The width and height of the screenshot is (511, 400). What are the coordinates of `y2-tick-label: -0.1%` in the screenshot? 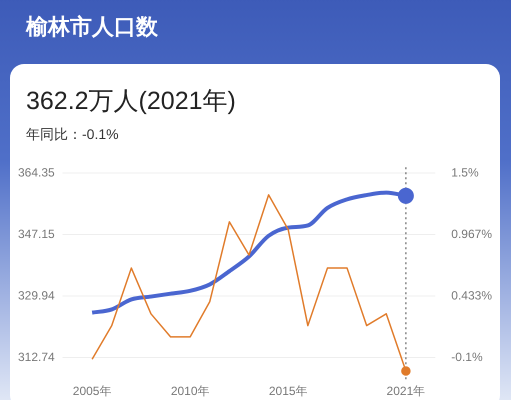 It's located at (467, 357).